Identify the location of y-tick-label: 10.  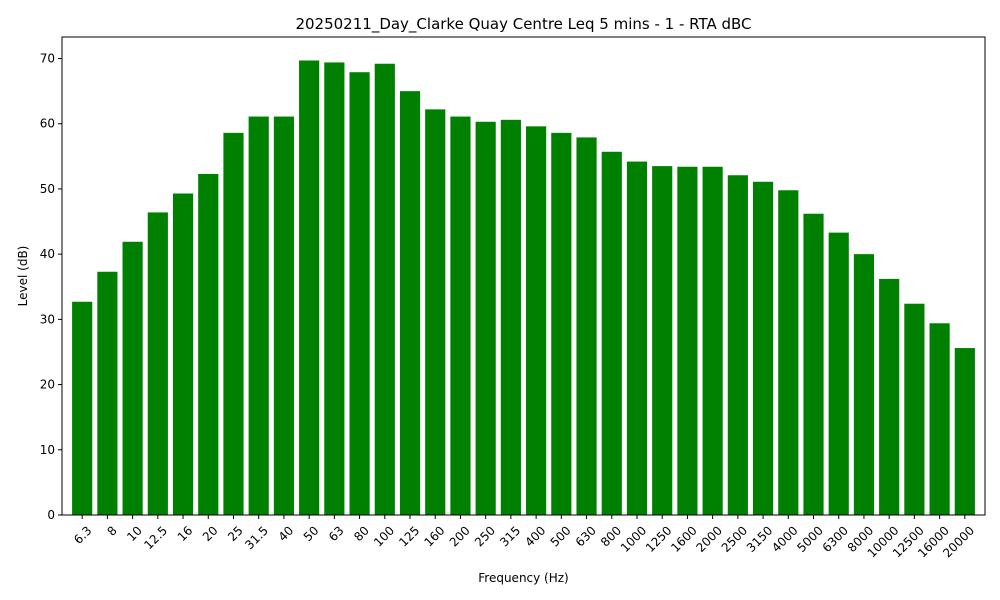
(47, 450).